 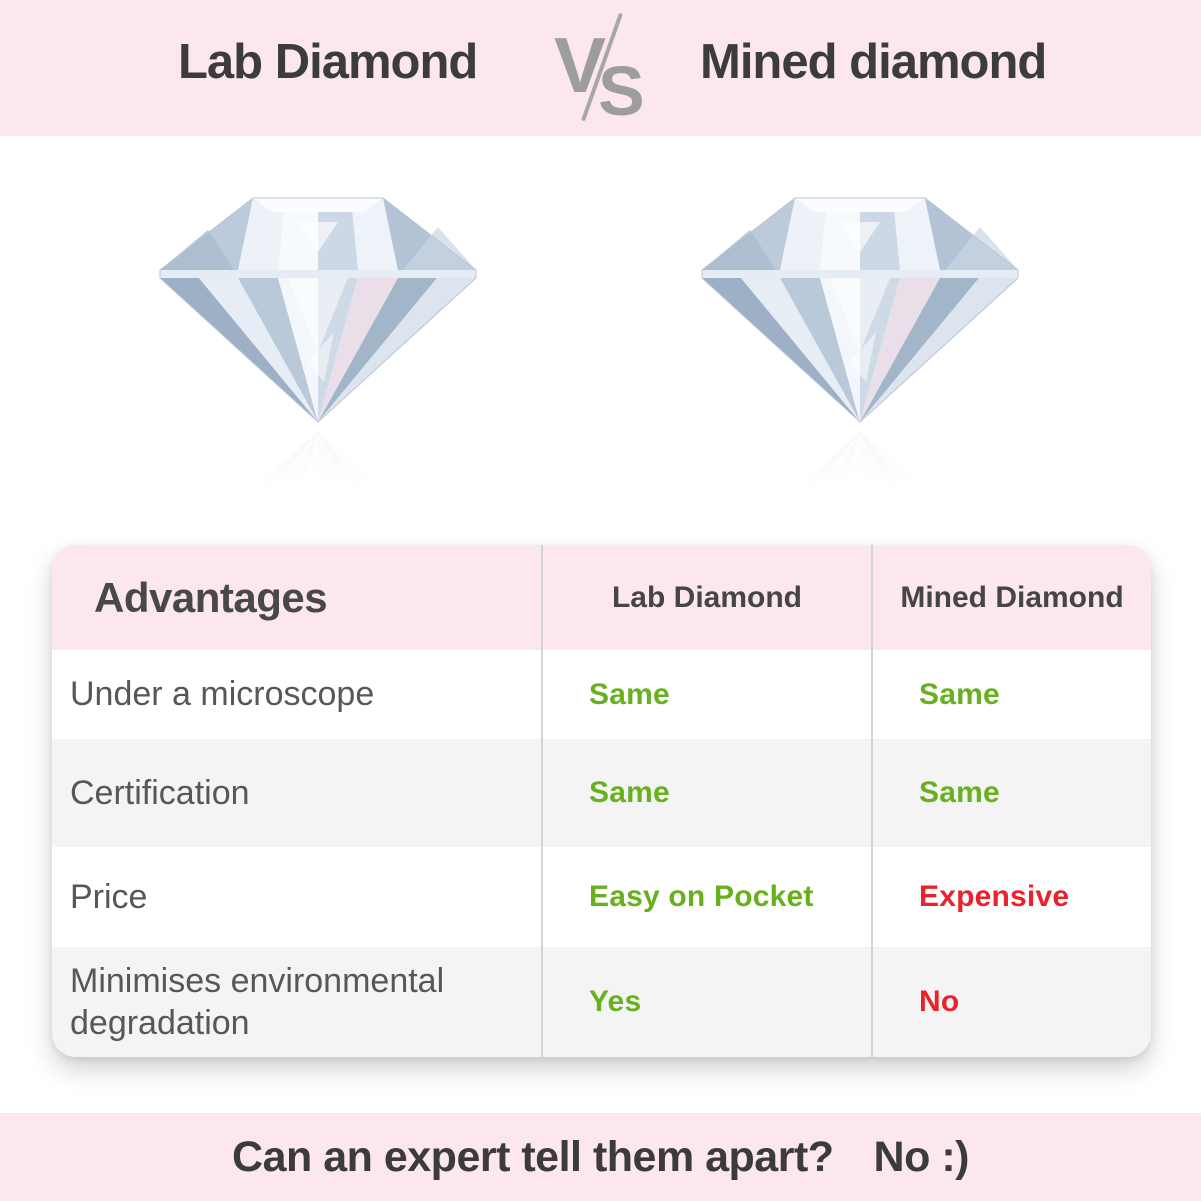 I want to click on lab-value: Easy on Pocket, so click(x=706, y=897).